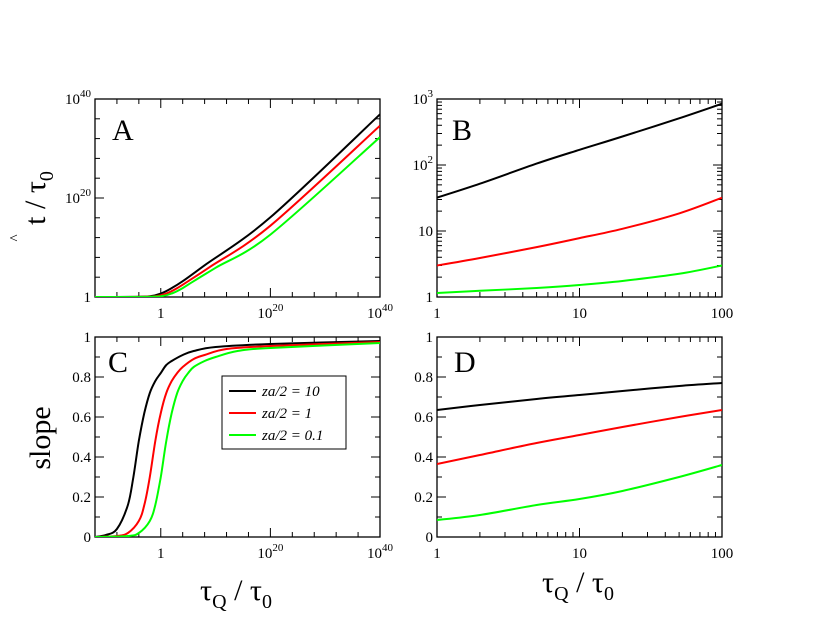 This screenshot has height=632, width=817. Describe the element at coordinates (722, 554) in the screenshot. I see `x-tick-label-D-2: 100` at that location.